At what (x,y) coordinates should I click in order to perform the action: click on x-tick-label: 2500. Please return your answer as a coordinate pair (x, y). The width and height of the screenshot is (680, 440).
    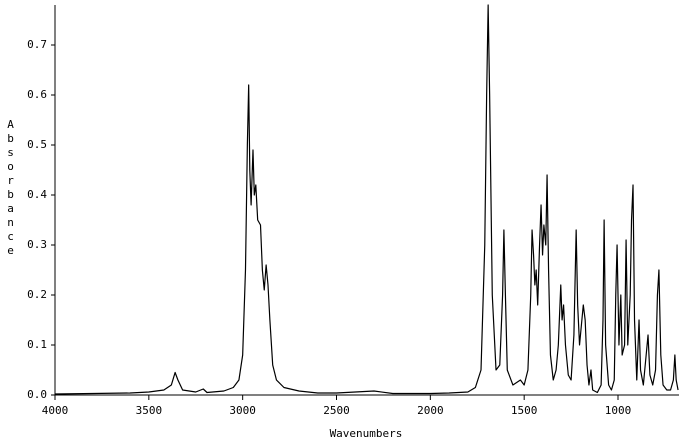
    Looking at the image, I should click on (336, 410).